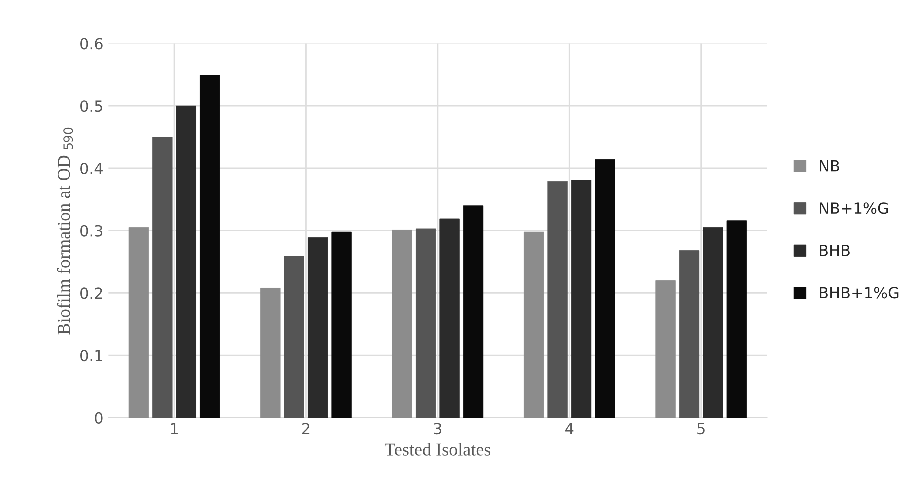 The width and height of the screenshot is (921, 486). I want to click on legend-label: NB, so click(830, 166).